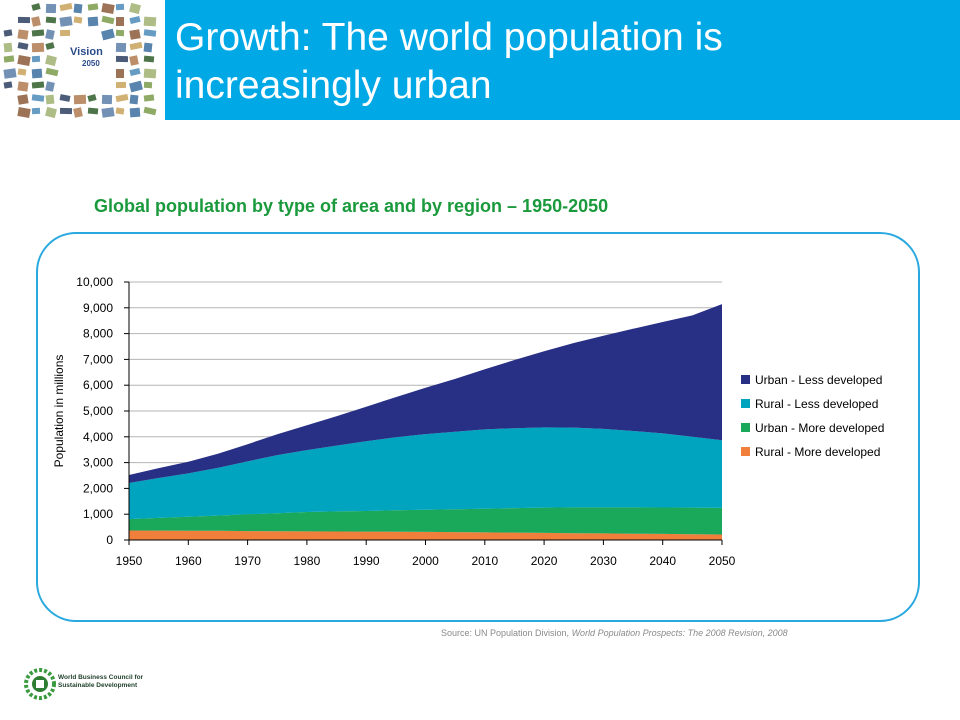  I want to click on x-tick-label: 2030, so click(603, 561).